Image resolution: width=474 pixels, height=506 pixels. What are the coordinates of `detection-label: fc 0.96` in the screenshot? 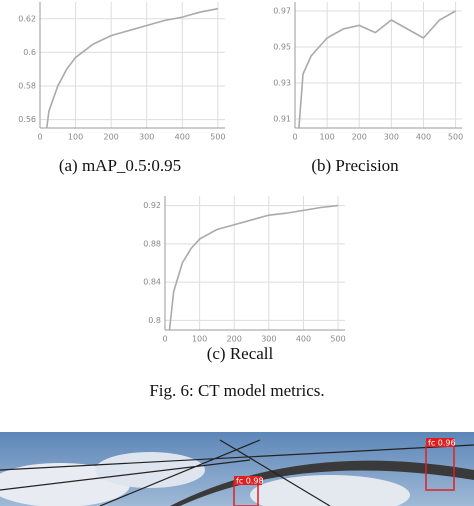 It's located at (442, 443).